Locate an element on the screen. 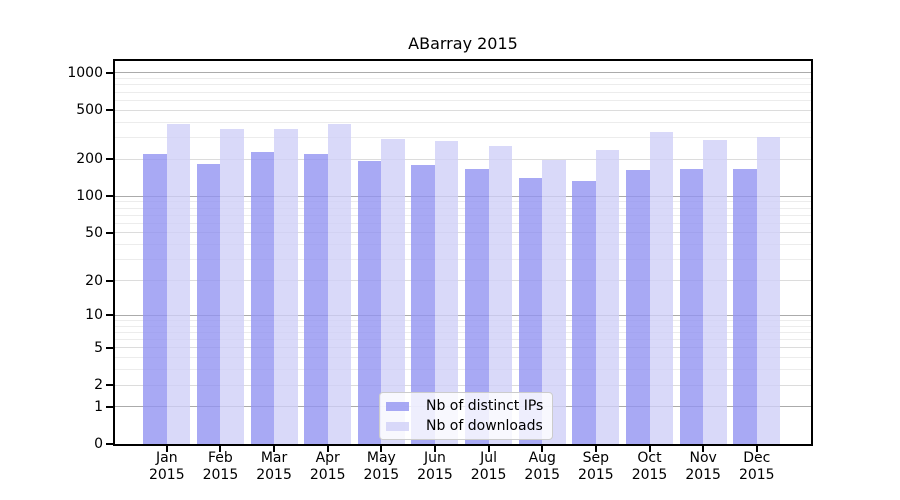  x-tick-label-sep: Sep 2015 is located at coordinates (596, 466).